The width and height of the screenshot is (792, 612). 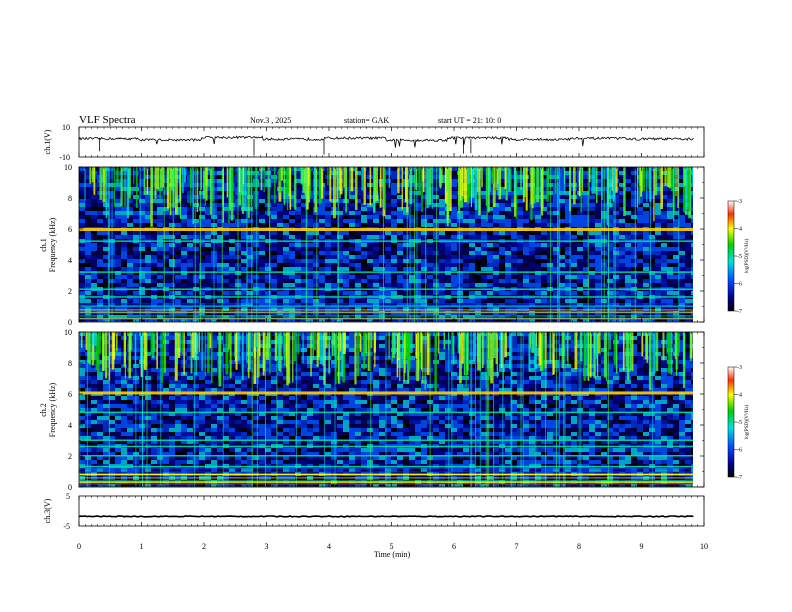 I want to click on date-label: Nov.3 , 2025, so click(x=270, y=120).